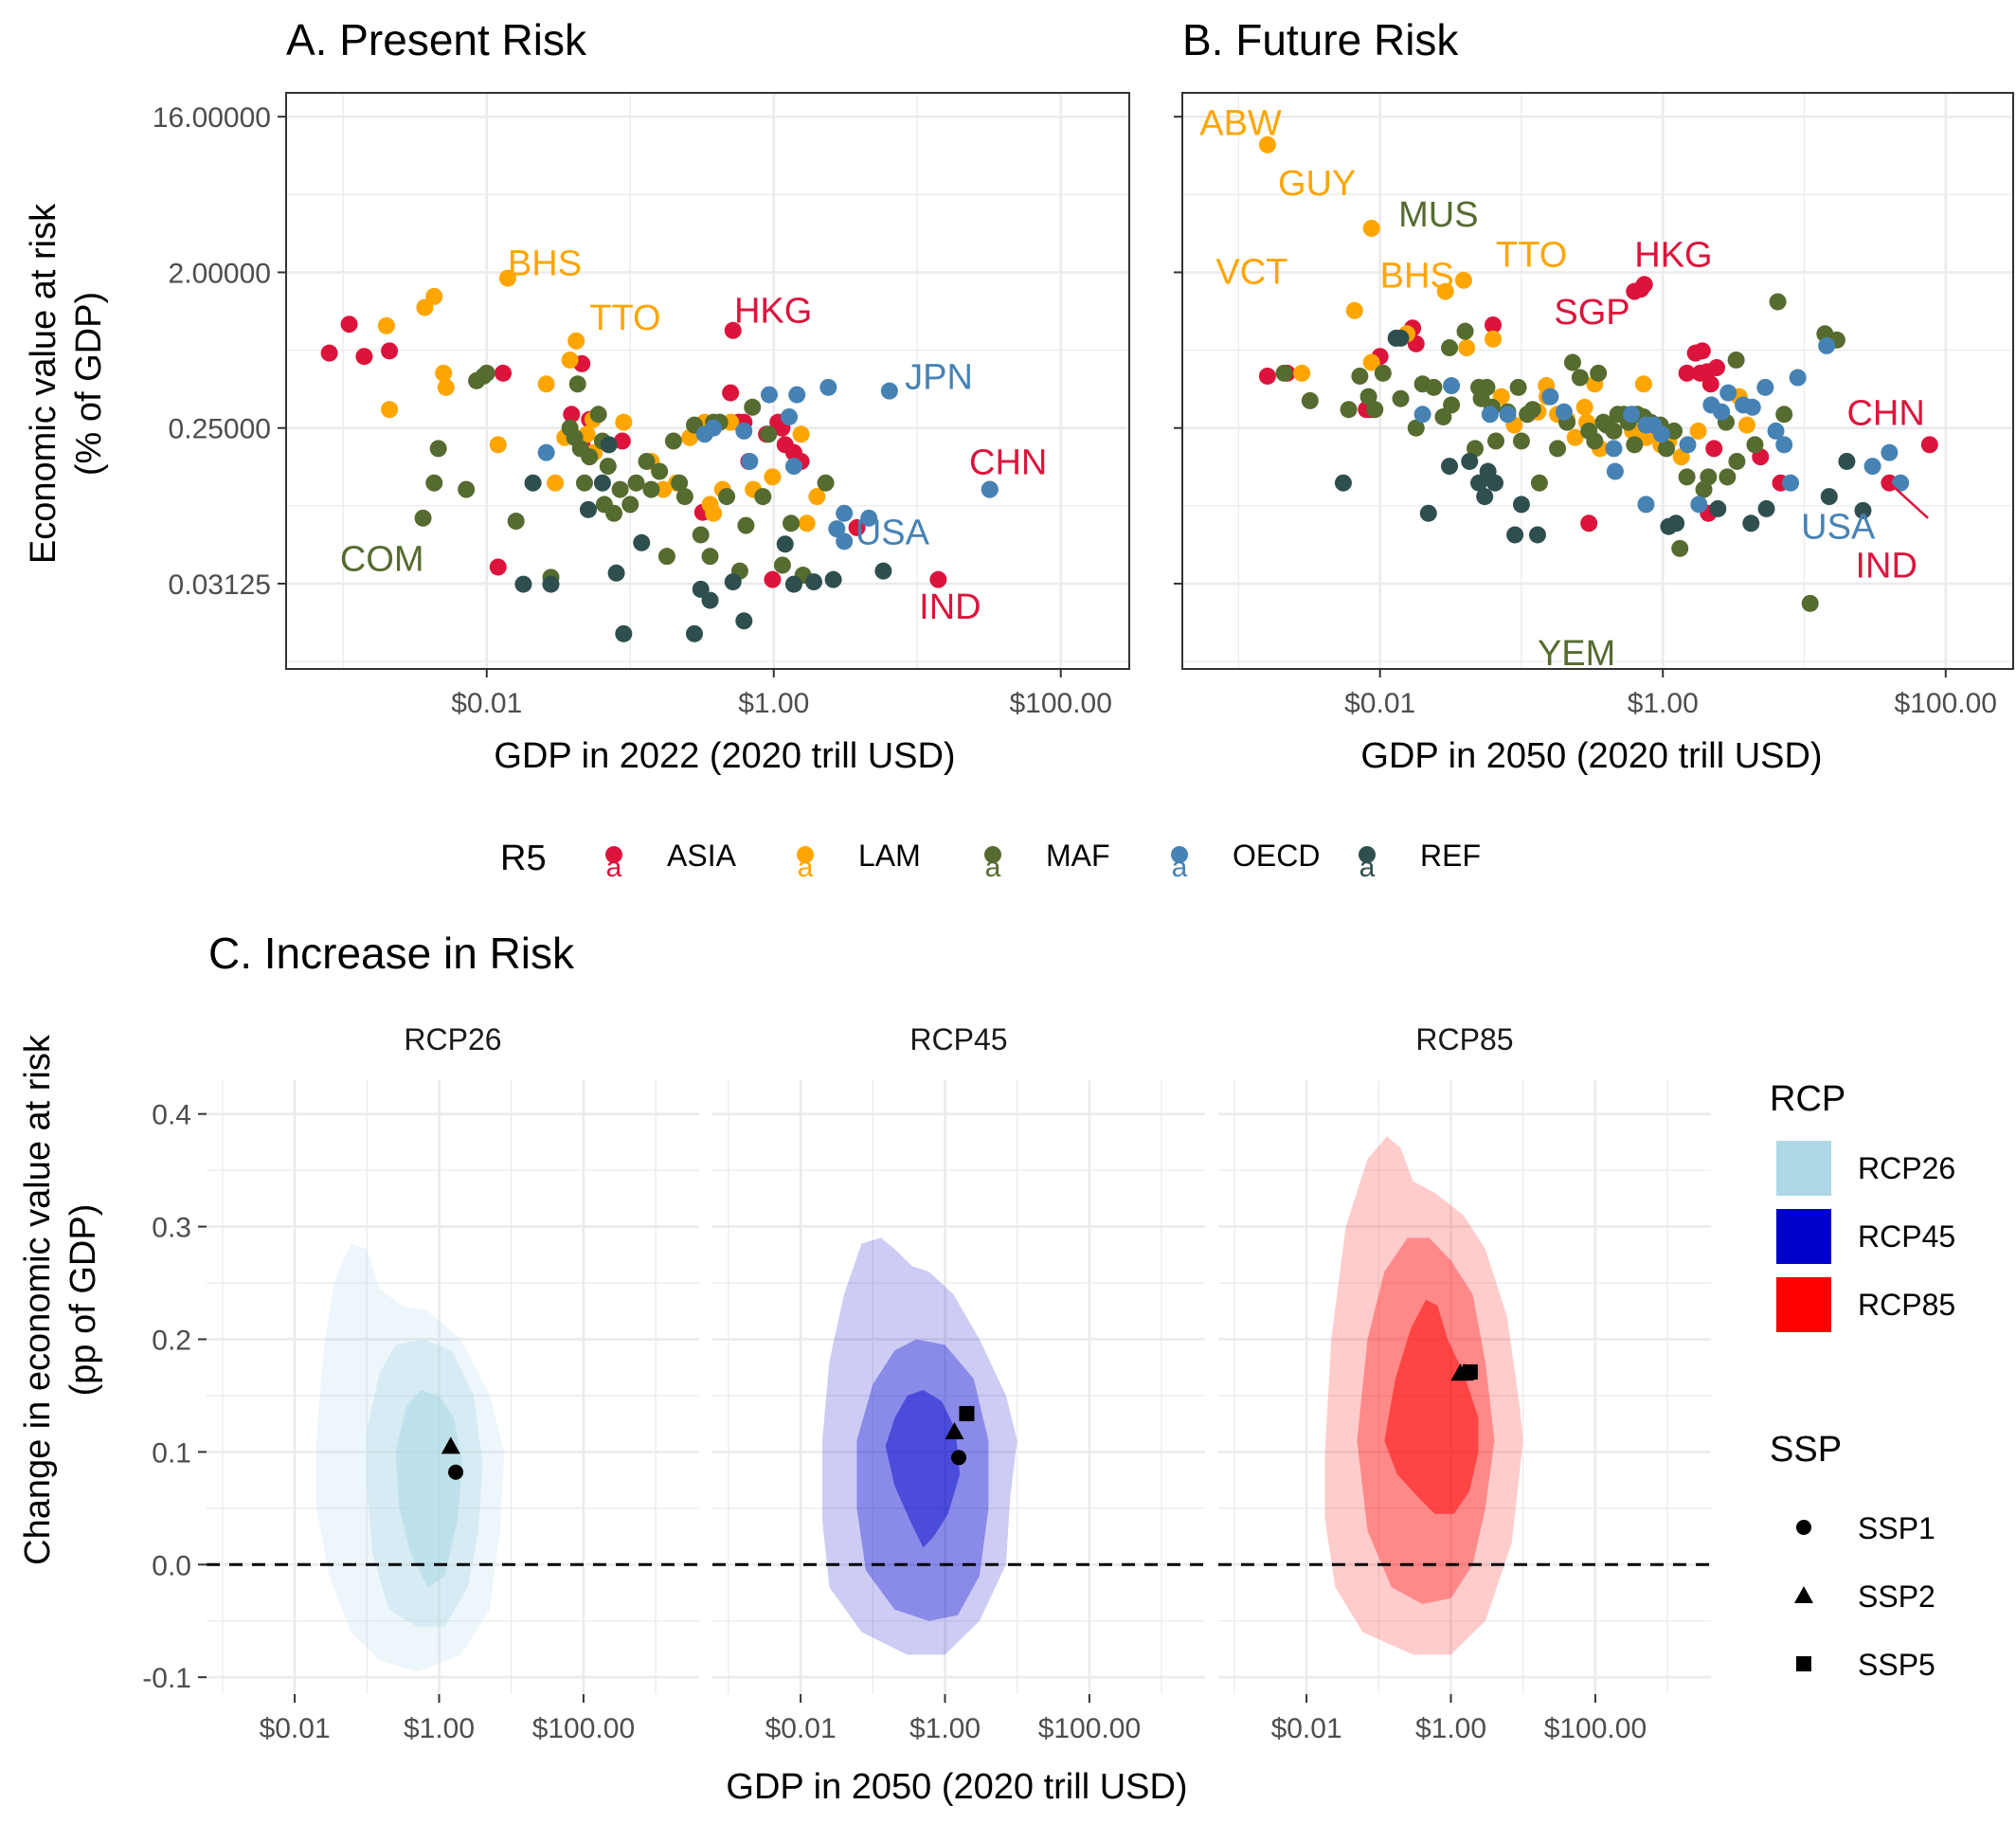  What do you see at coordinates (1595, 1728) in the screenshot?
I see `facet-x-tick-label: $100.00` at bounding box center [1595, 1728].